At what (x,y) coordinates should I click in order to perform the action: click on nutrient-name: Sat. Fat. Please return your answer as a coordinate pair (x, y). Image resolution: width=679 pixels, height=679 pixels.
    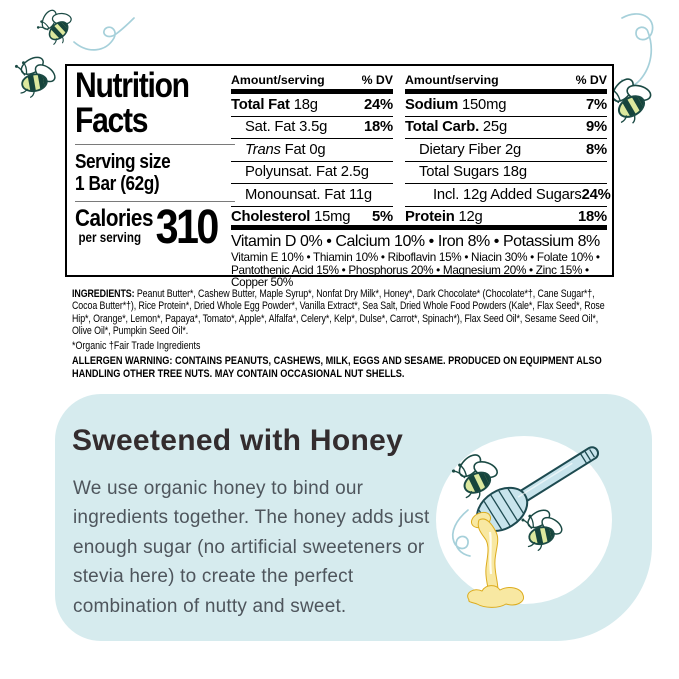
    Looking at the image, I should click on (270, 127).